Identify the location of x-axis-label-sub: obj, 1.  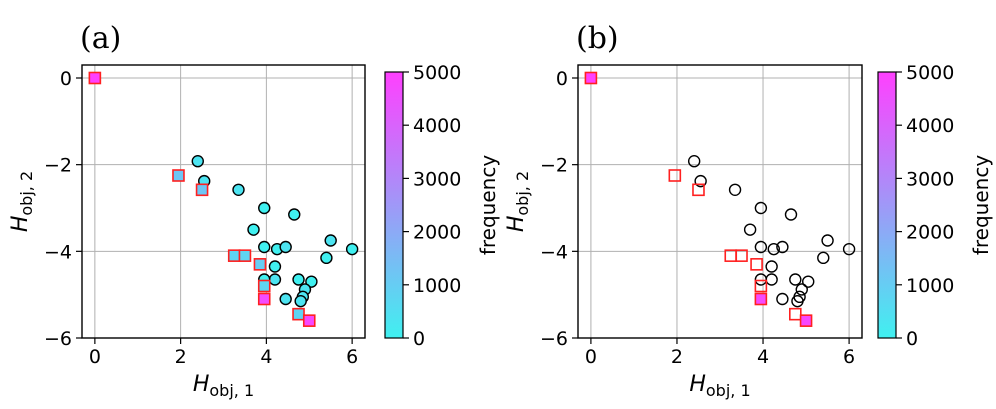
(728, 390).